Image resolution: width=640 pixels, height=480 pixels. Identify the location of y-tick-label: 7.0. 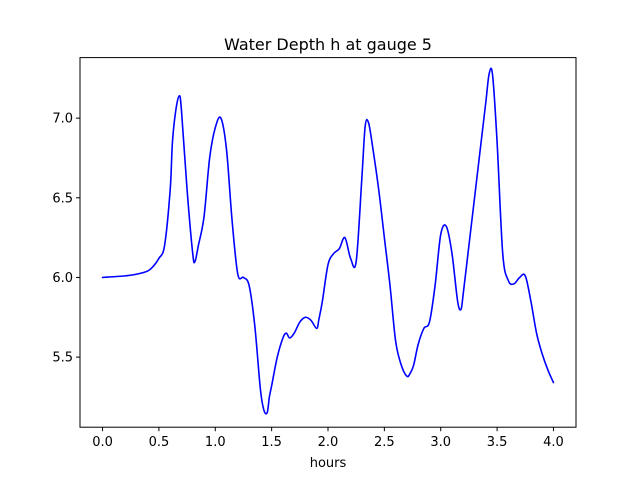
(62, 119).